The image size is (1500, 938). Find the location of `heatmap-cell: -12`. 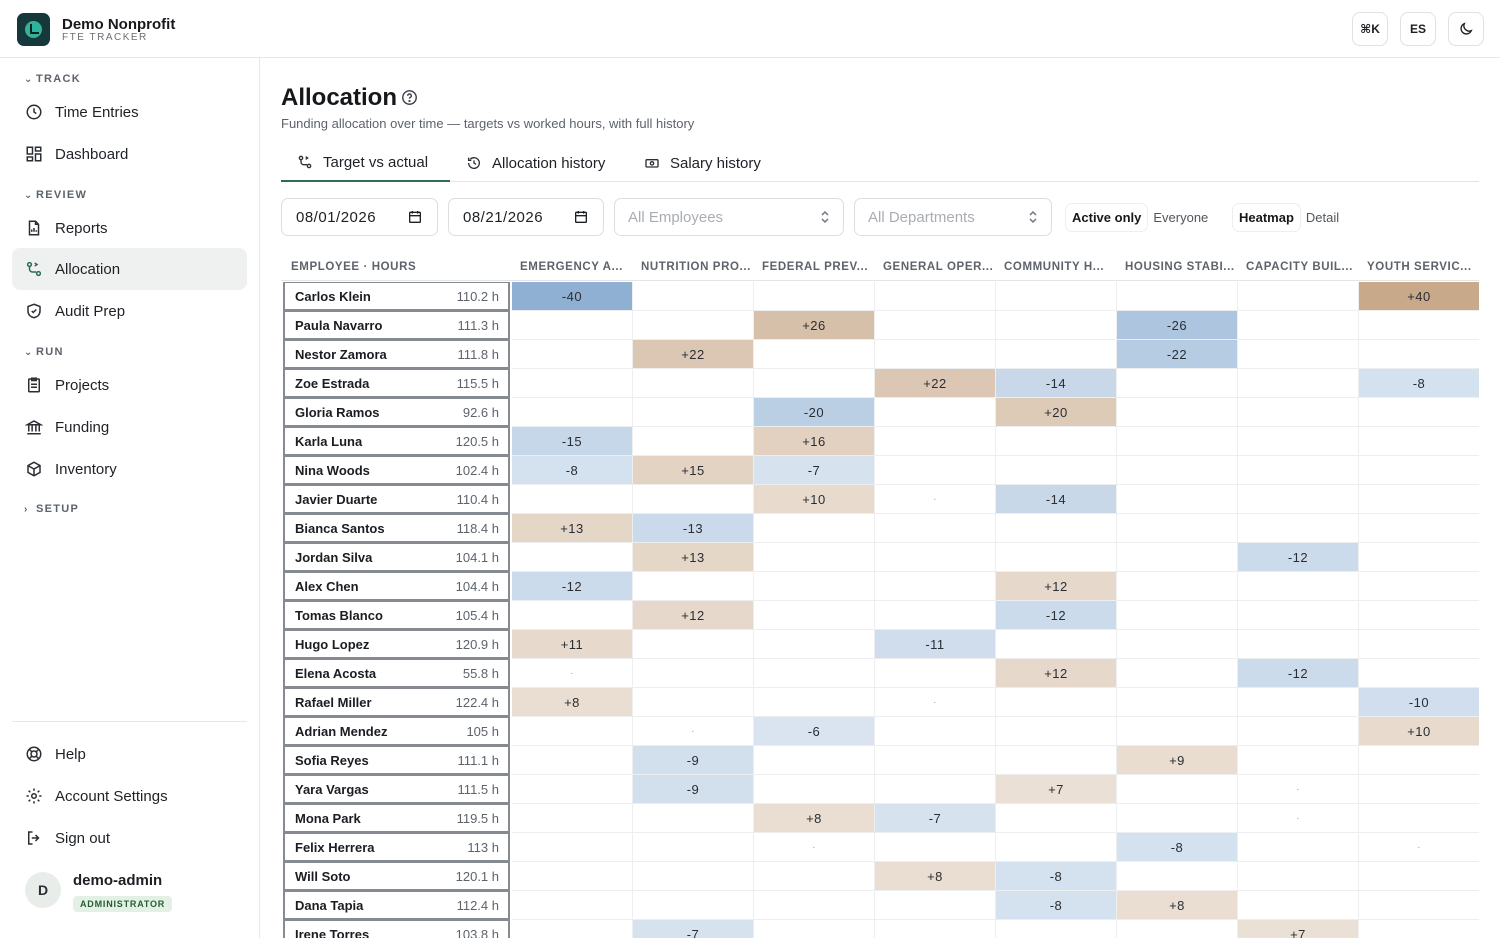

heatmap-cell: -12 is located at coordinates (572, 586).